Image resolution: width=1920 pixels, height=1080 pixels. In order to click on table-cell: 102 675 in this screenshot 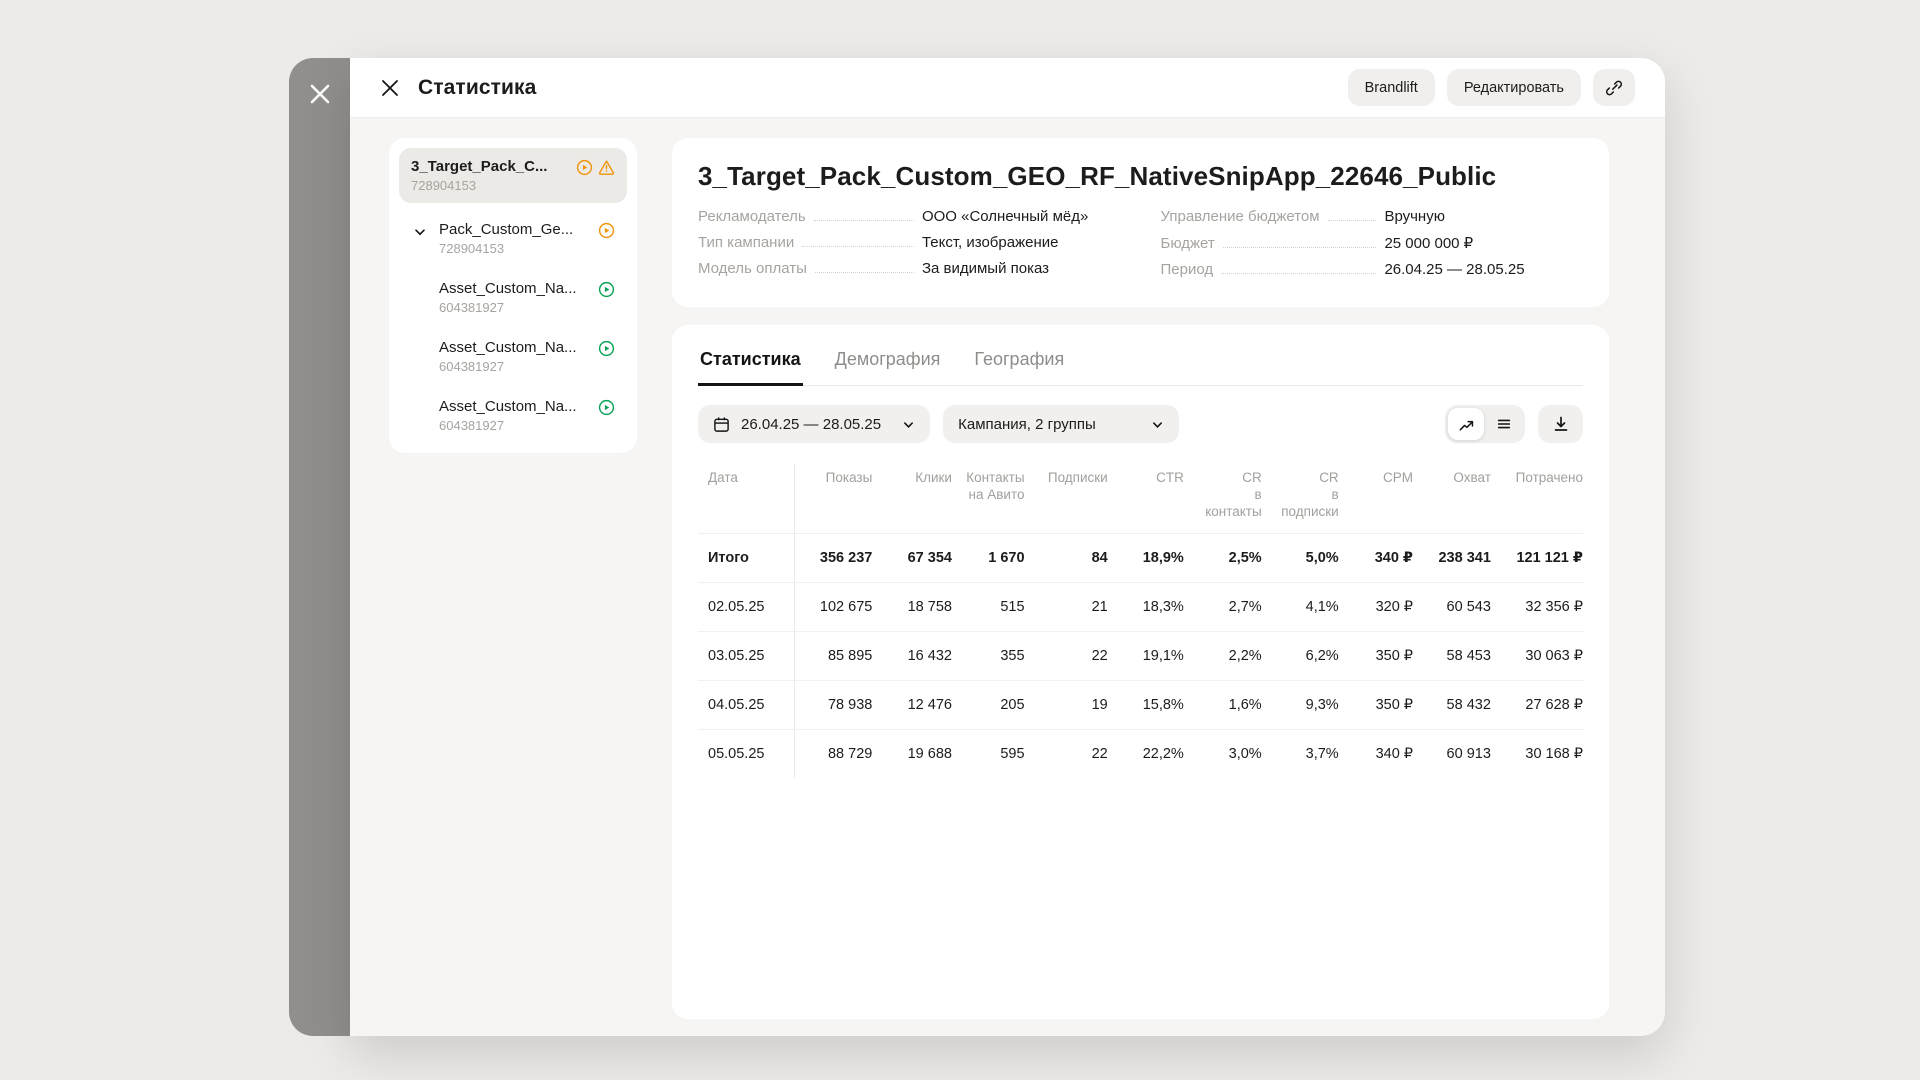, I will do `click(833, 607)`.